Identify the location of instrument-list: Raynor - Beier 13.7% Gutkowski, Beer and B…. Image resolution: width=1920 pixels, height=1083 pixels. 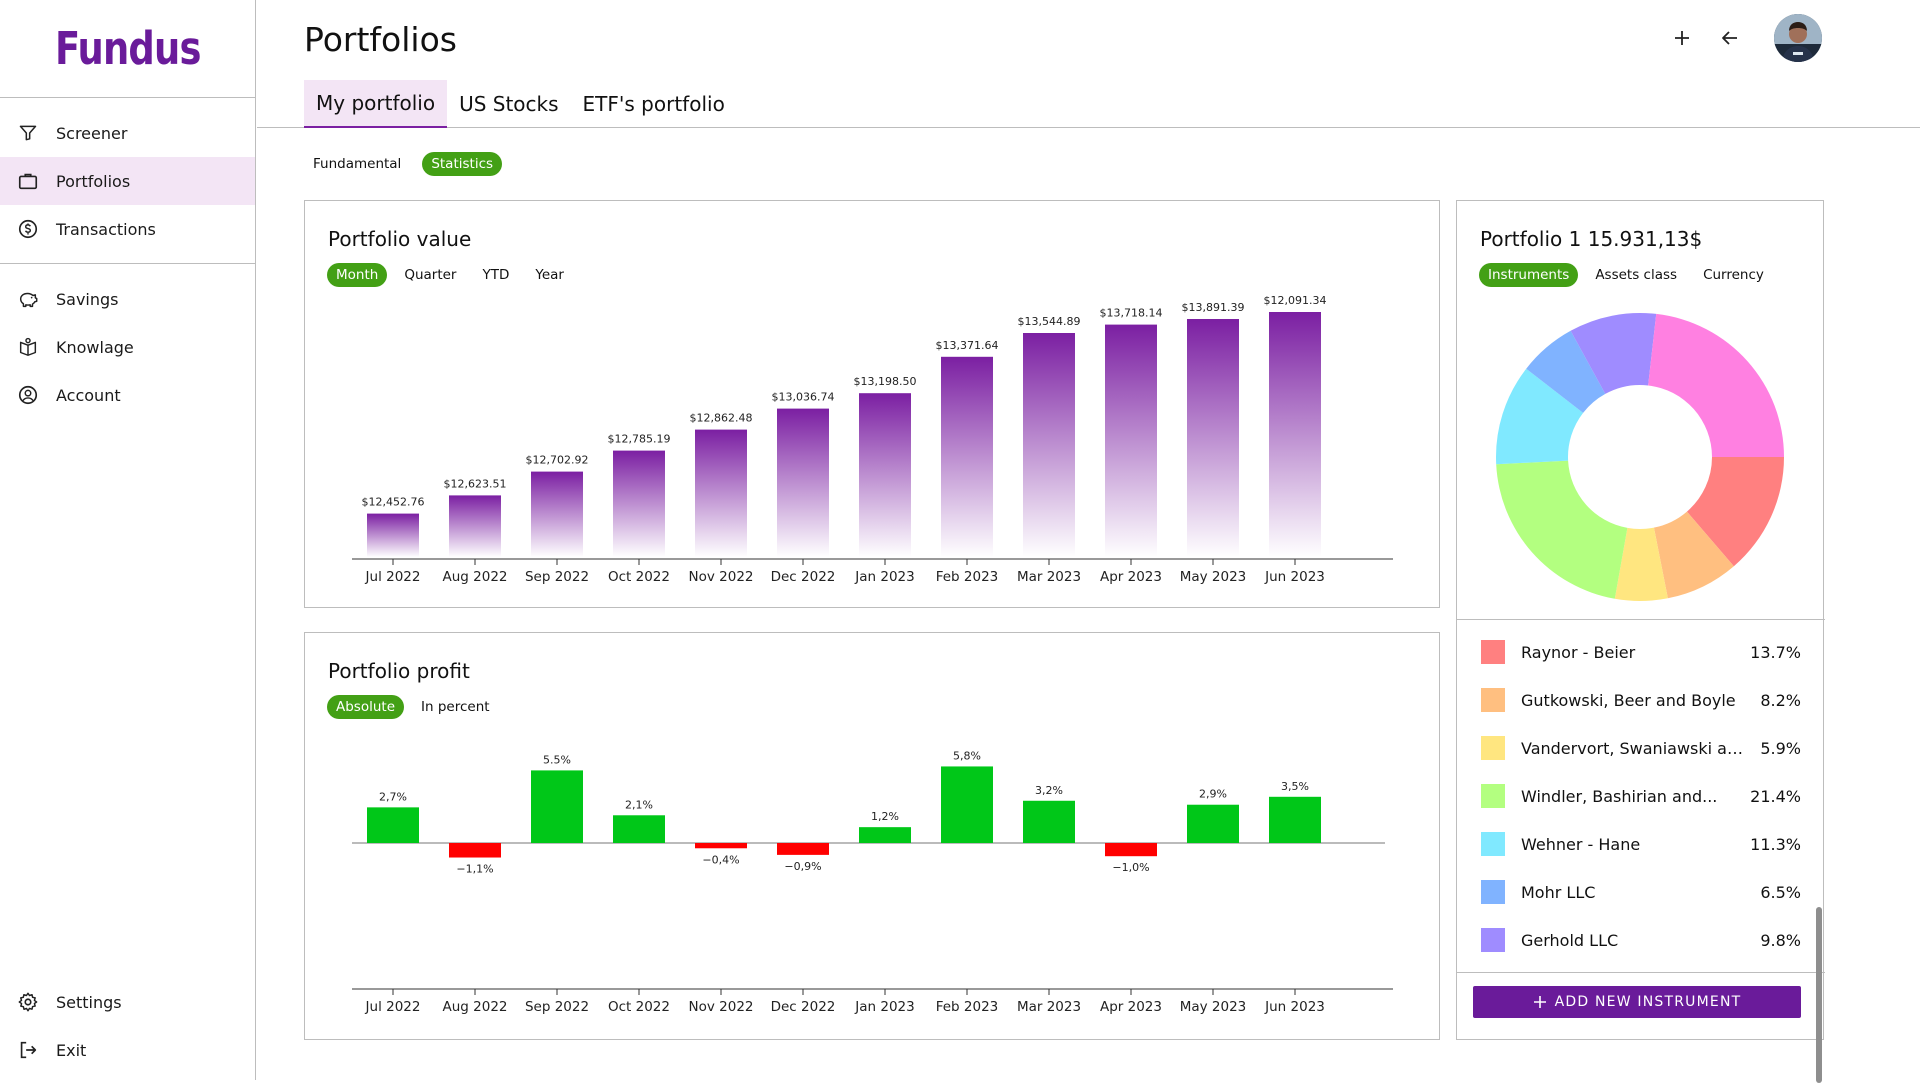
(1641, 796).